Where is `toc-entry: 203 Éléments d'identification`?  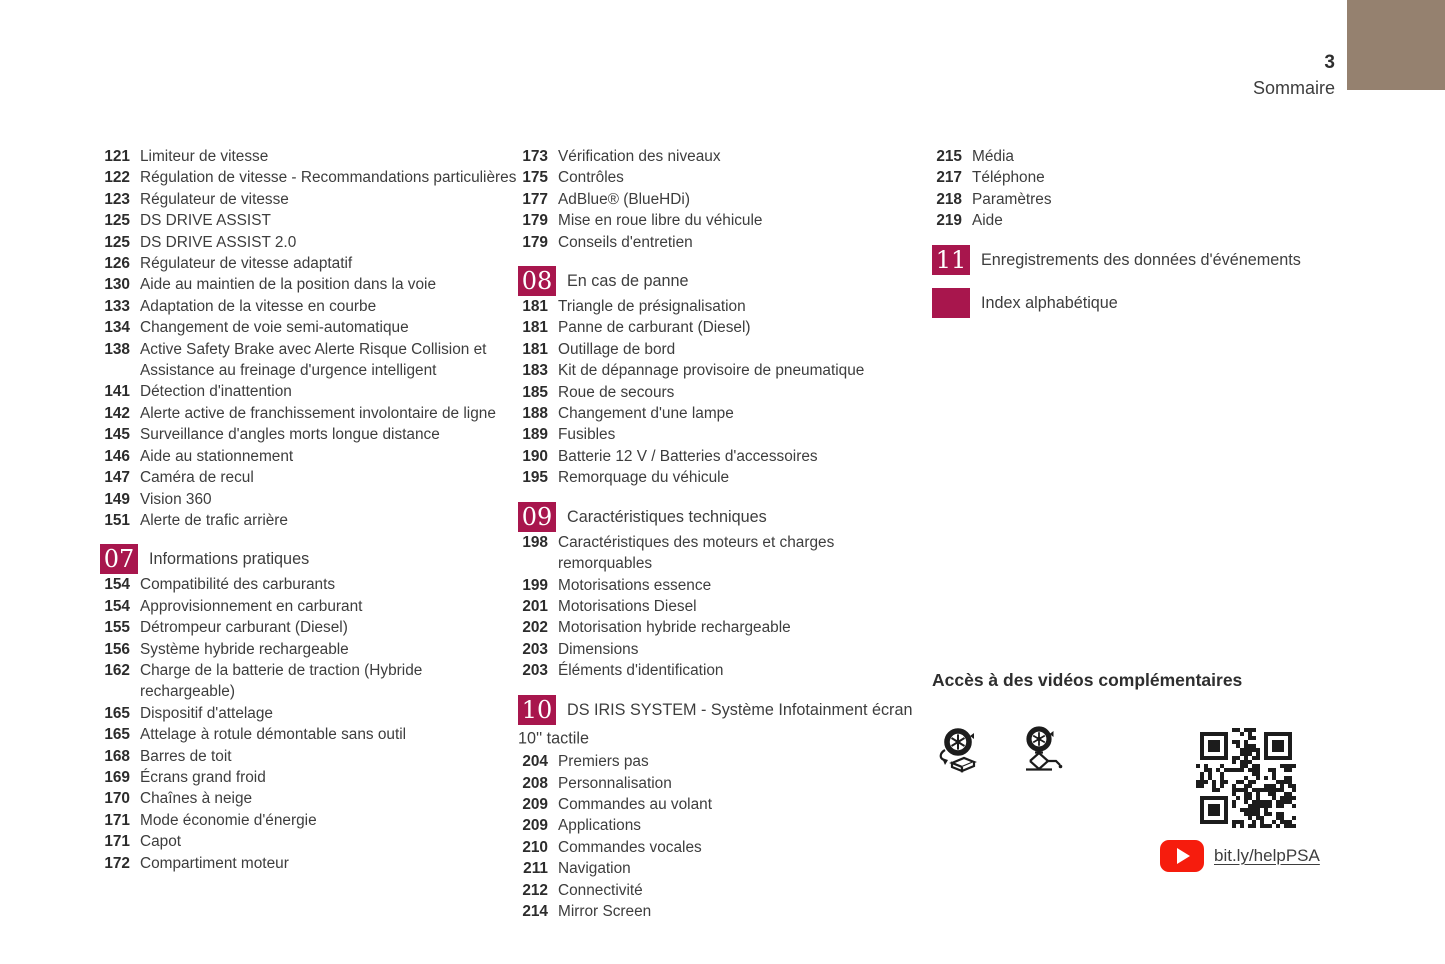
toc-entry: 203 Éléments d'identification is located at coordinates (725, 670).